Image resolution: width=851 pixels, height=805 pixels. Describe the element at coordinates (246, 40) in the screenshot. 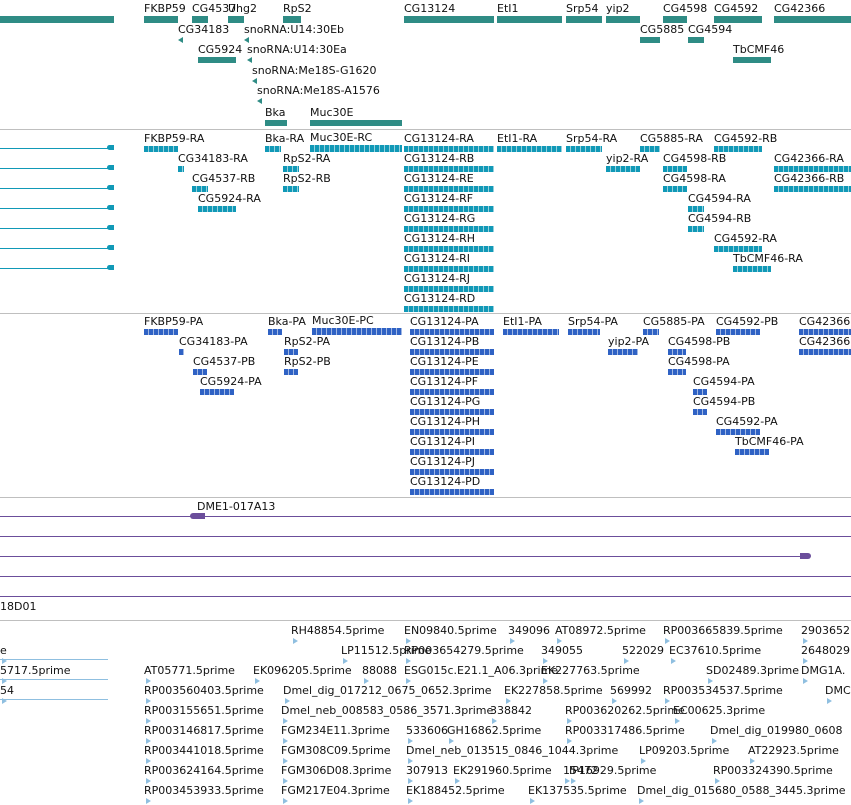

I see `strand-arrow-icon` at that location.